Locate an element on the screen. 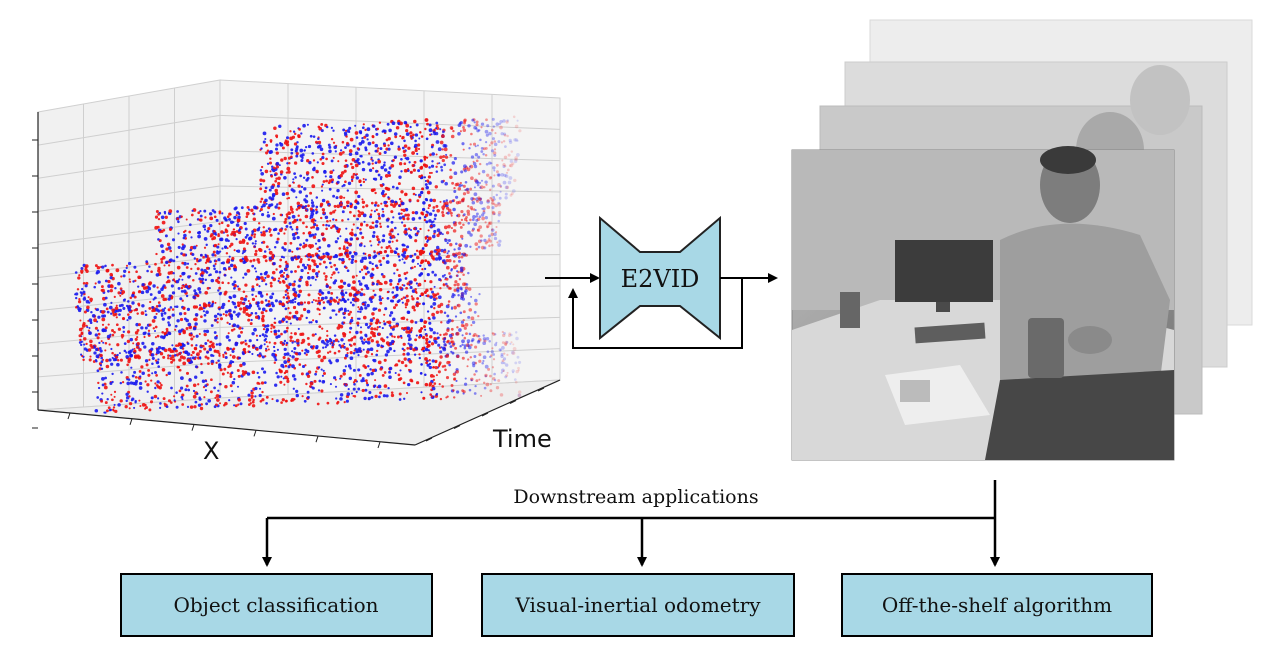 This screenshot has width=1271, height=650. recurrent-loop is located at coordinates (655, 313).